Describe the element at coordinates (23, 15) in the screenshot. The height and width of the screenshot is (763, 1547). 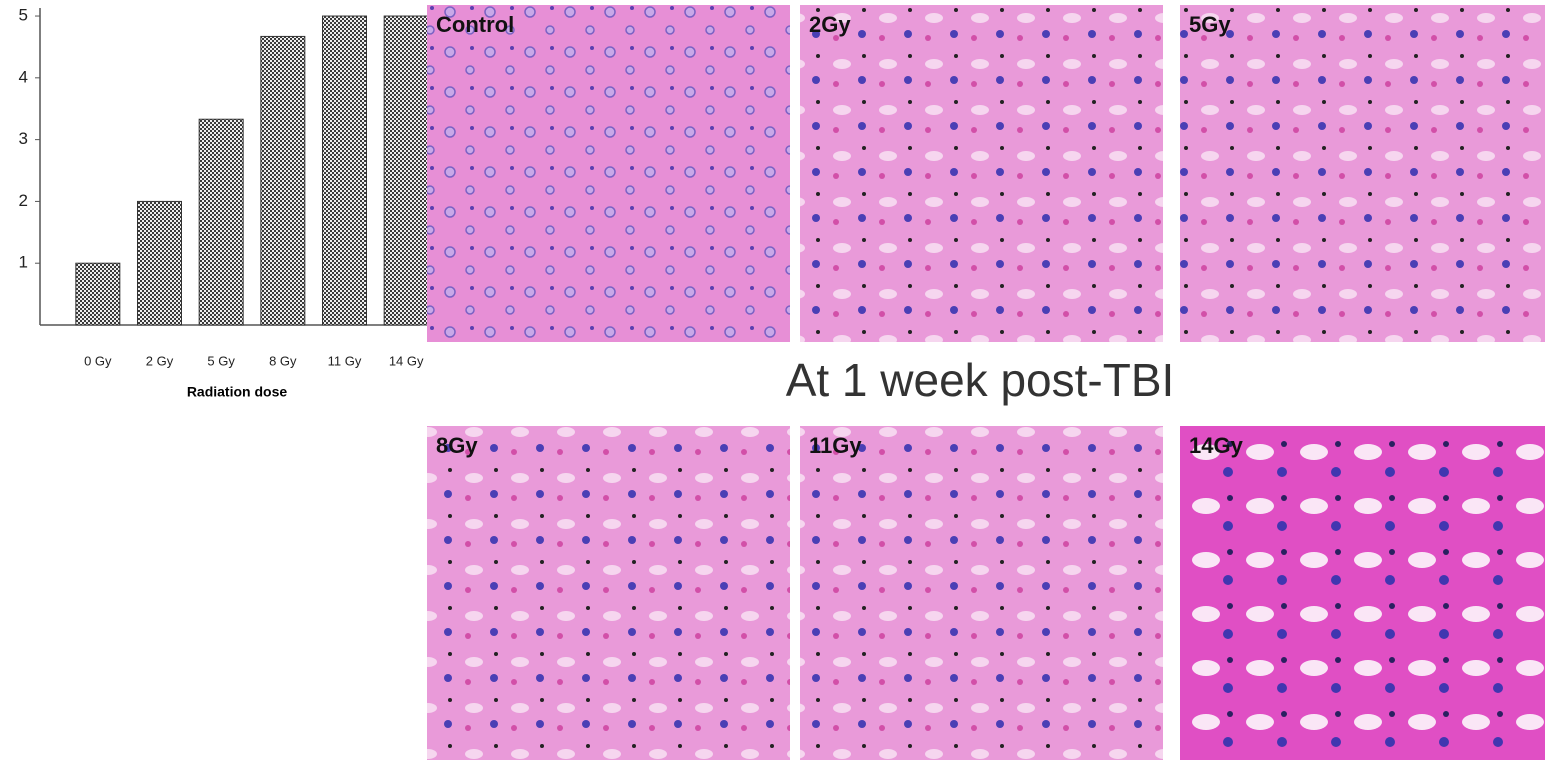
I see `y-tick-label: 5` at that location.